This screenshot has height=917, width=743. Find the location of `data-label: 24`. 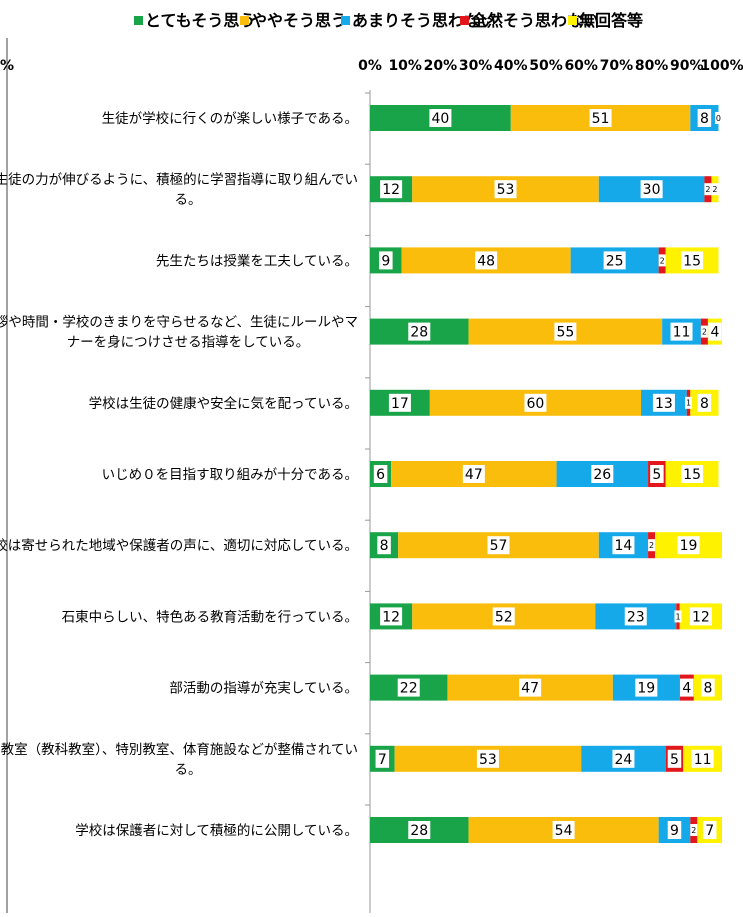

data-label: 24 is located at coordinates (624, 760).